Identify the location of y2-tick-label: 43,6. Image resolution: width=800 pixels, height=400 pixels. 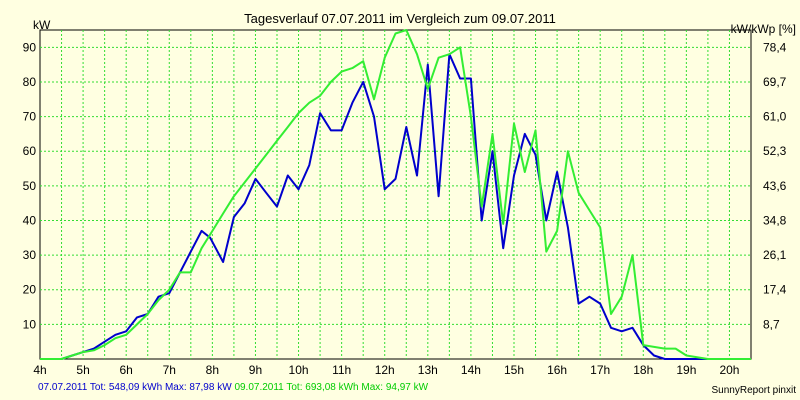
(775, 186).